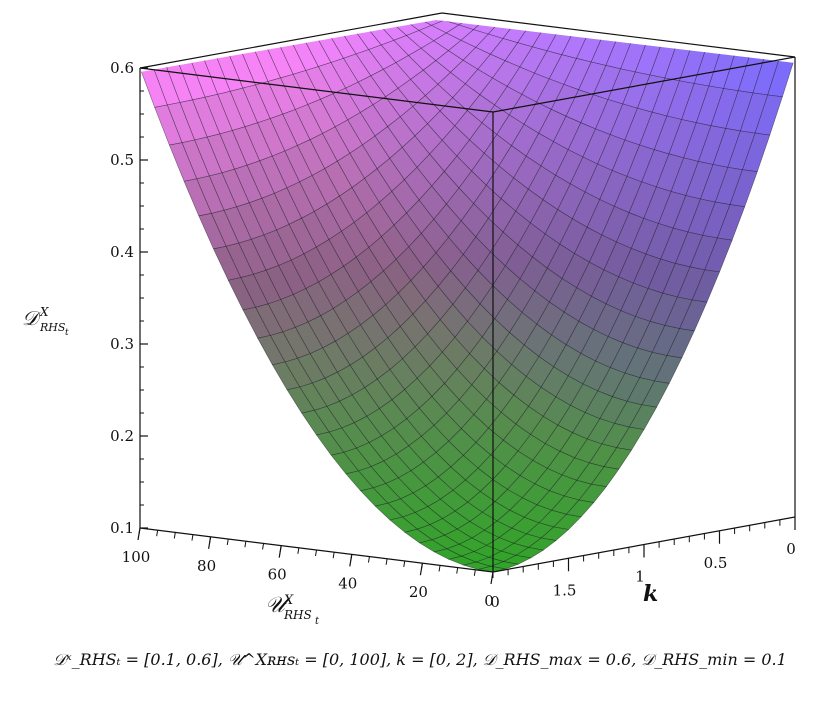 This screenshot has width=840, height=710. What do you see at coordinates (418, 592) in the screenshot?
I see `x-tick-label: 20` at bounding box center [418, 592].